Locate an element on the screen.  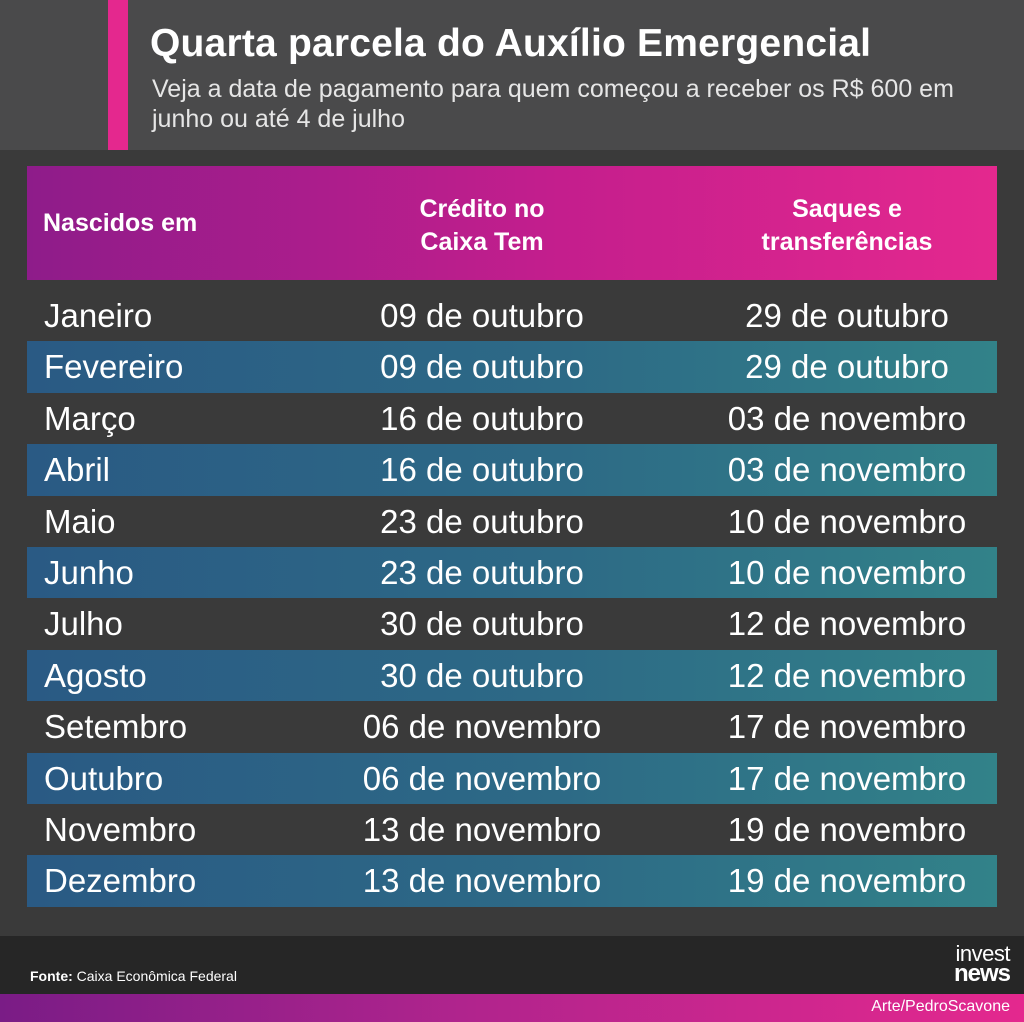
table-row: Junho 23 de outubro 10 de novembro is located at coordinates (512, 572).